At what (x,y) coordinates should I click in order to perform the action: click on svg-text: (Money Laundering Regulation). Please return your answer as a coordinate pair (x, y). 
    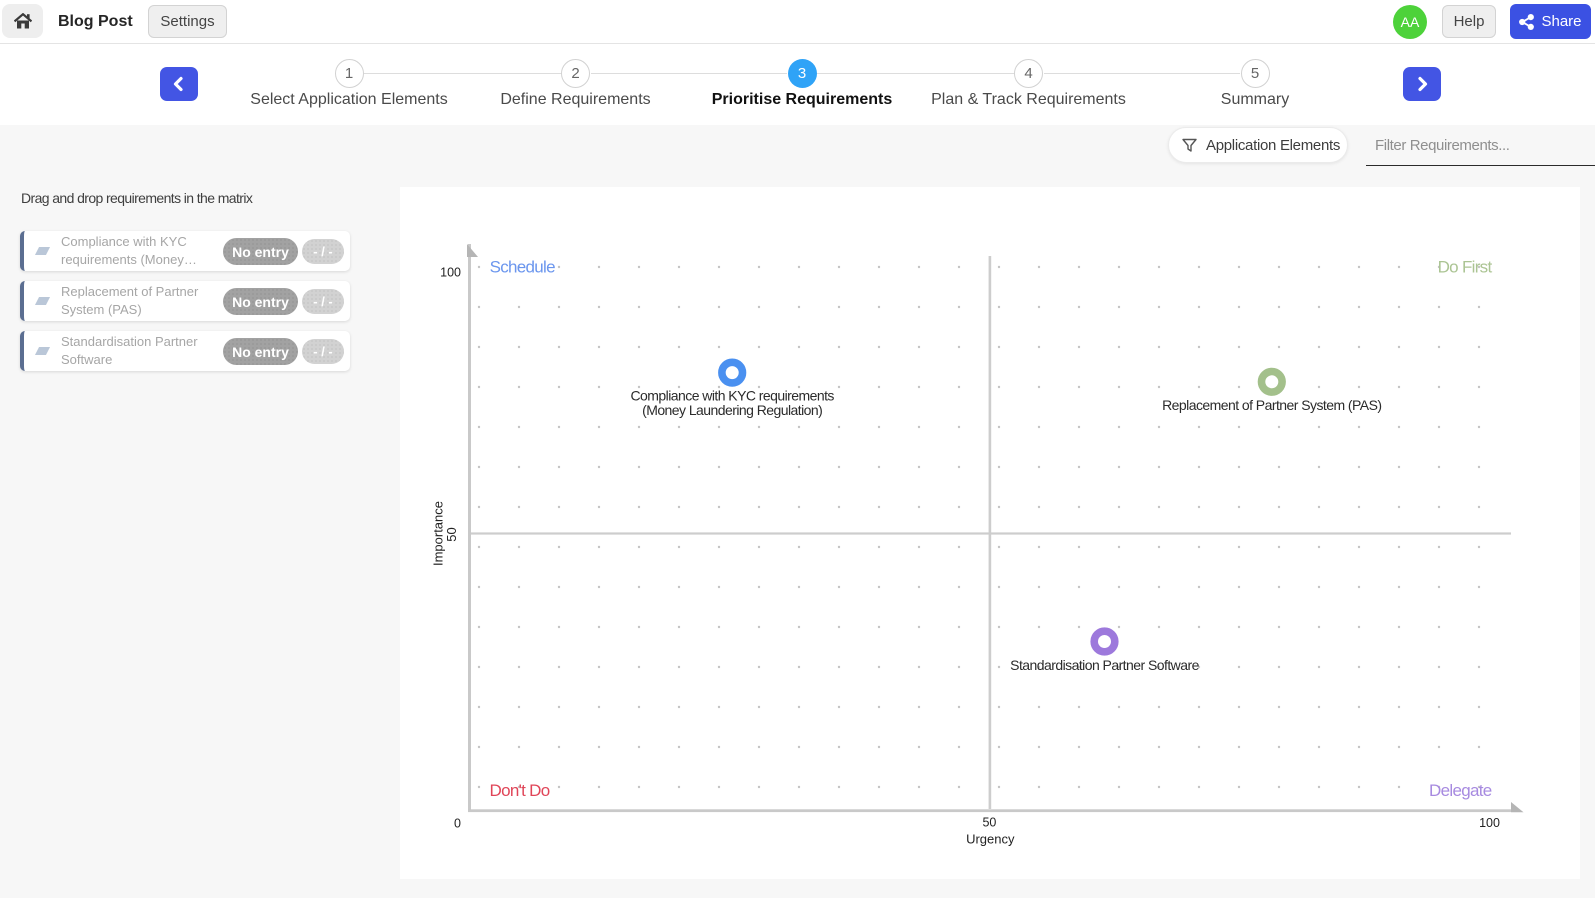
    Looking at the image, I should click on (732, 410).